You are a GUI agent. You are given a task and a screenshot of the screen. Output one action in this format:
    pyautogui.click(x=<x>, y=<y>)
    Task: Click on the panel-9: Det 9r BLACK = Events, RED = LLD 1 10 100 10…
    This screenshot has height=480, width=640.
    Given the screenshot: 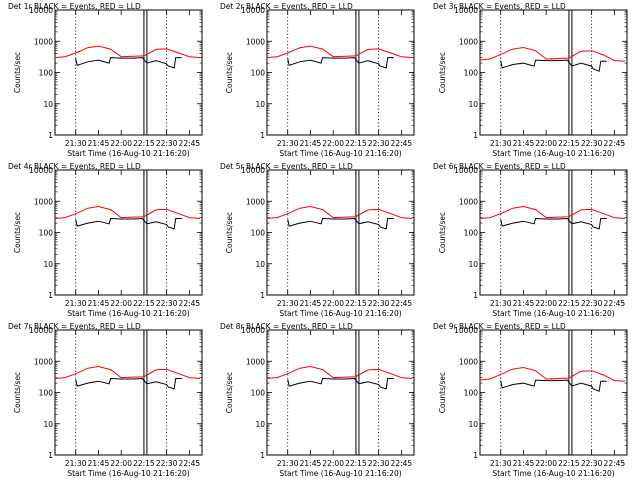 What is the action you would take?
    pyautogui.click(x=530, y=400)
    